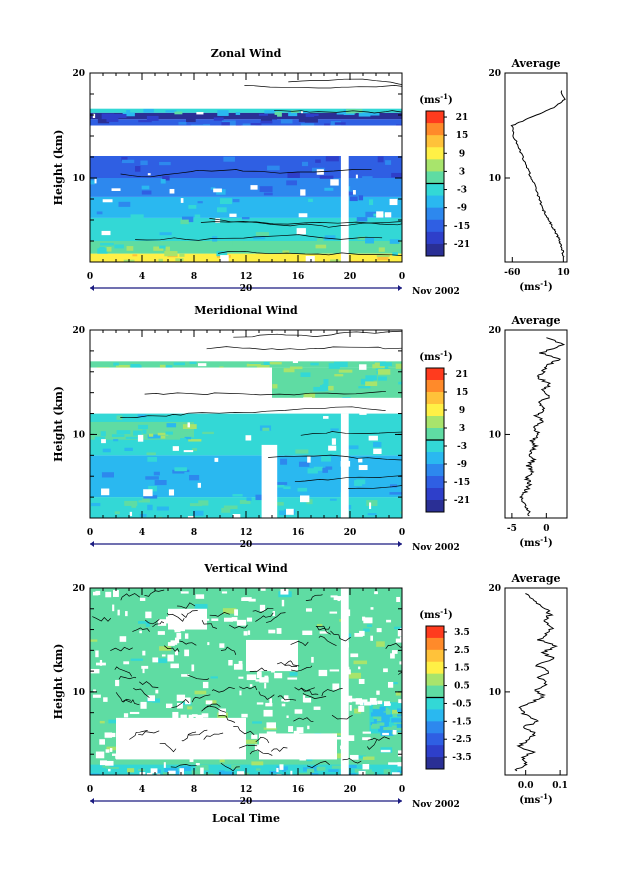  Describe the element at coordinates (194, 277) in the screenshot. I see `x-tick-label: 8` at that location.